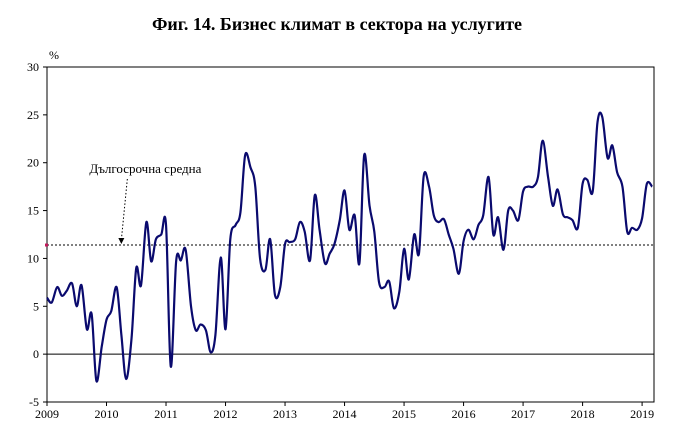  I want to click on annotation-arrow-line, so click(124, 209).